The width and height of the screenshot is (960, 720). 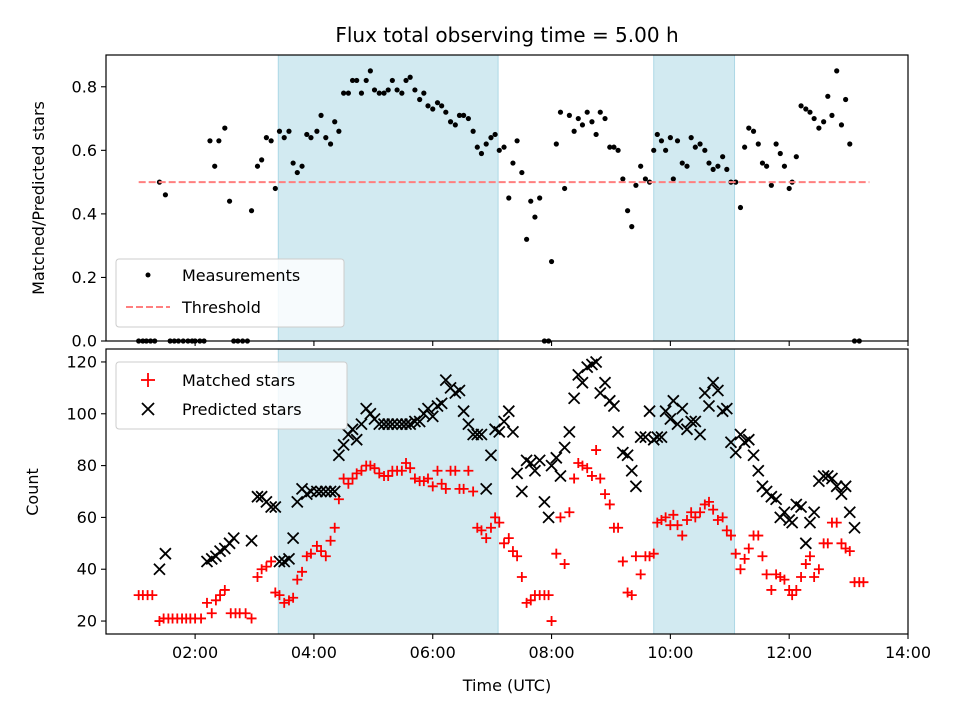 I want to click on y-tick-label: 20, so click(x=87, y=621).